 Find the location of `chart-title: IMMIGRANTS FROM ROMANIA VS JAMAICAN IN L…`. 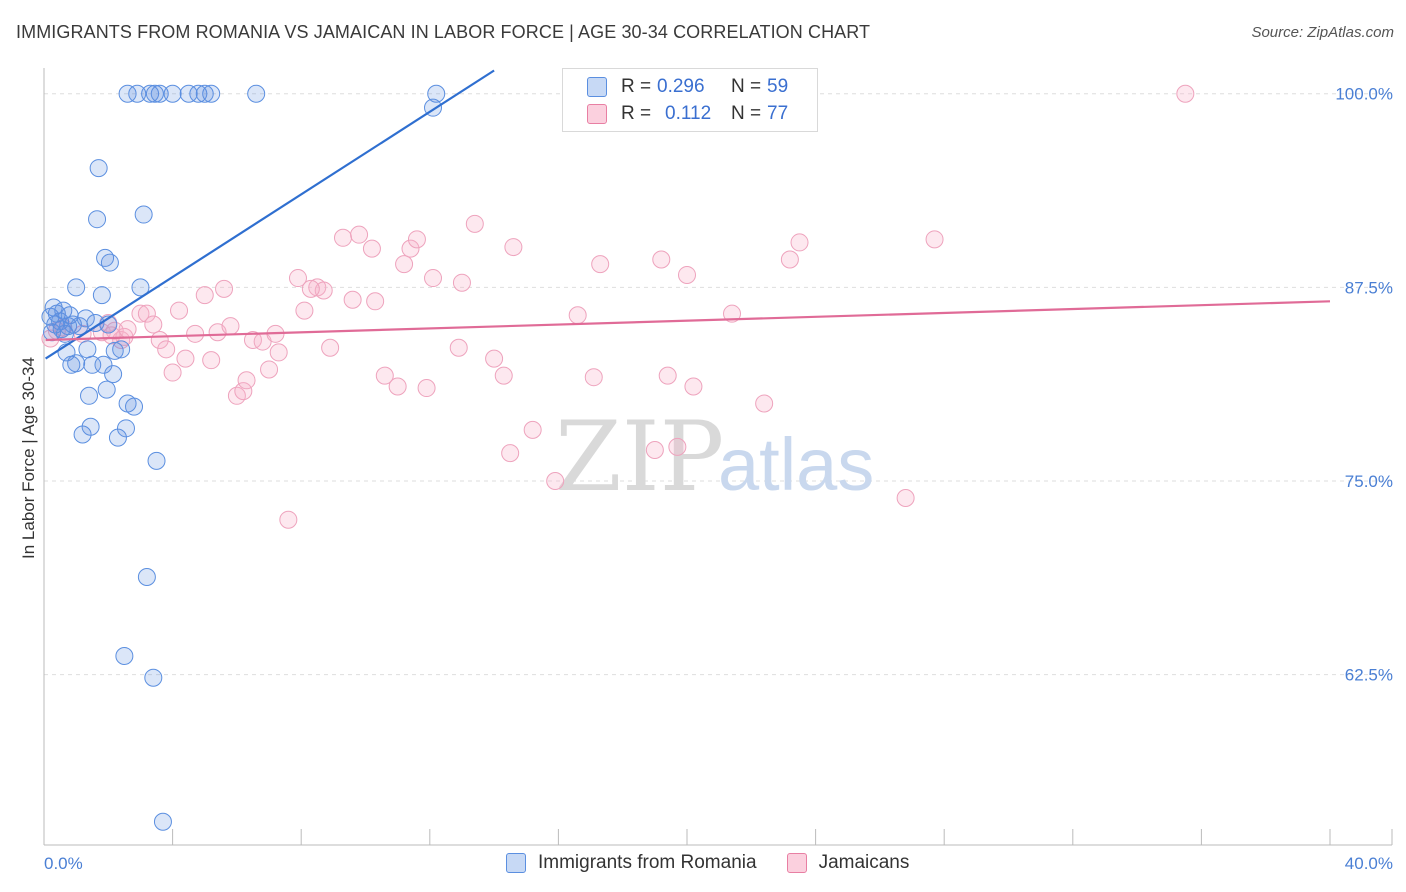

chart-title: IMMIGRANTS FROM ROMANIA VS JAMAICAN IN L… is located at coordinates (443, 32).